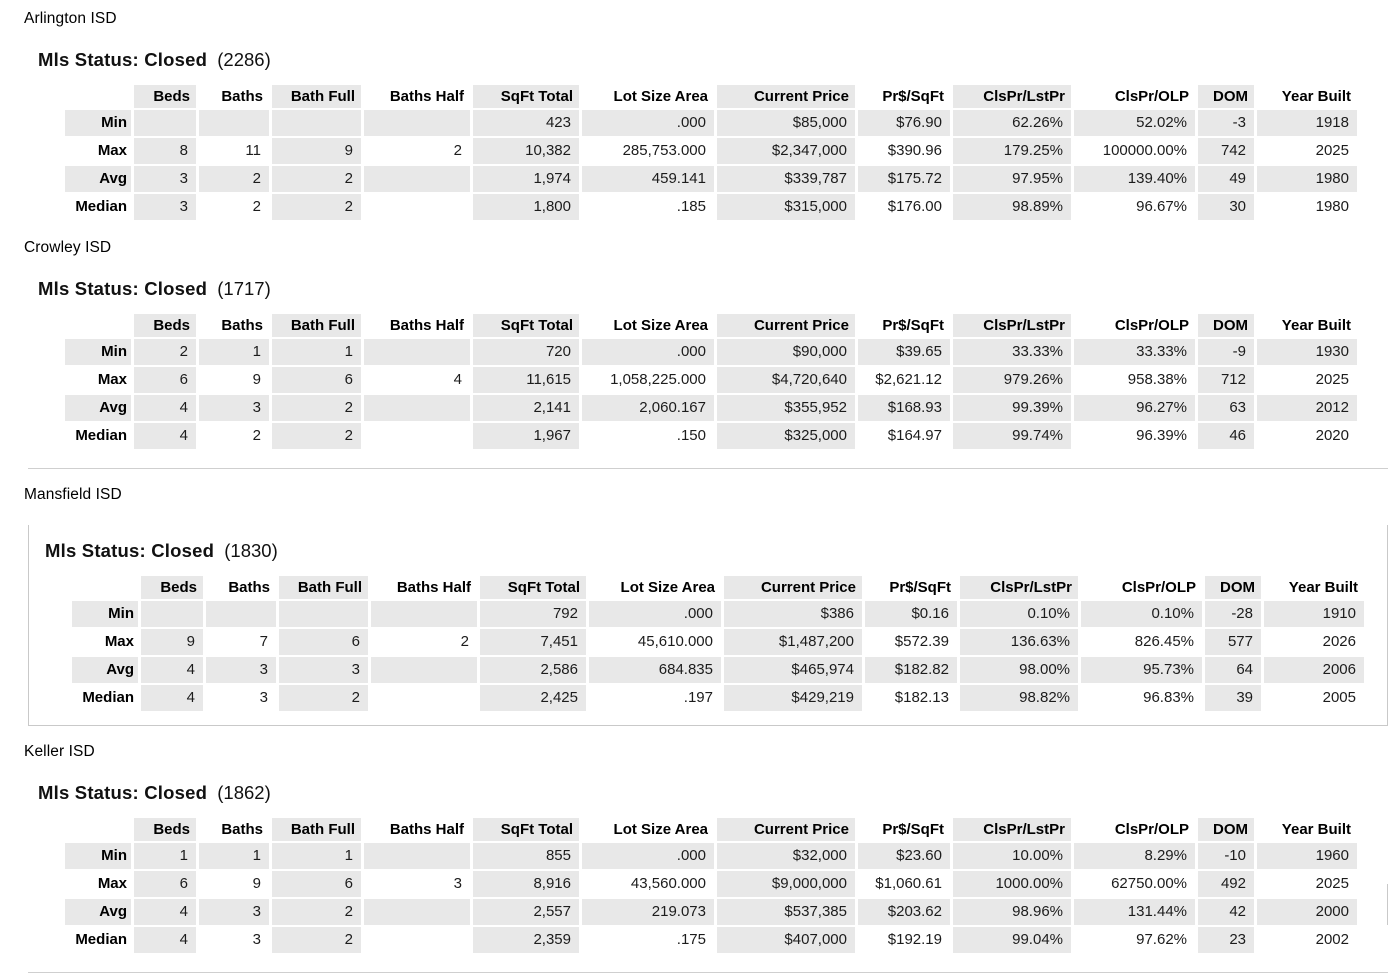 This screenshot has height=973, width=1390. What do you see at coordinates (1226, 436) in the screenshot?
I see `stat-cell: 46` at bounding box center [1226, 436].